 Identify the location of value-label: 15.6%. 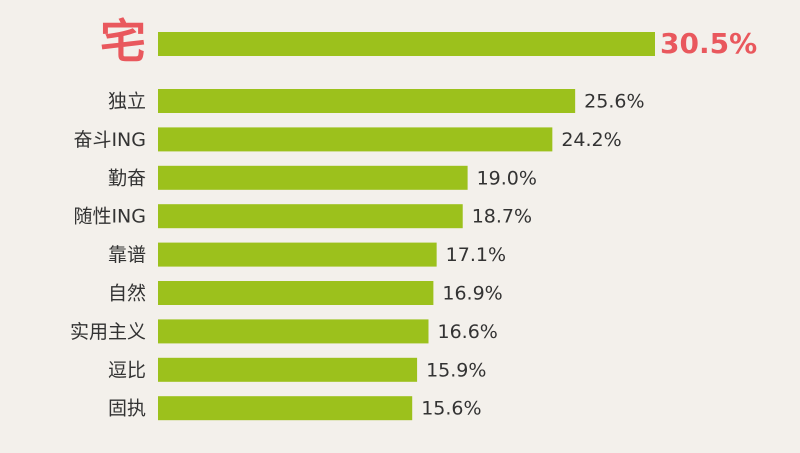
(451, 409).